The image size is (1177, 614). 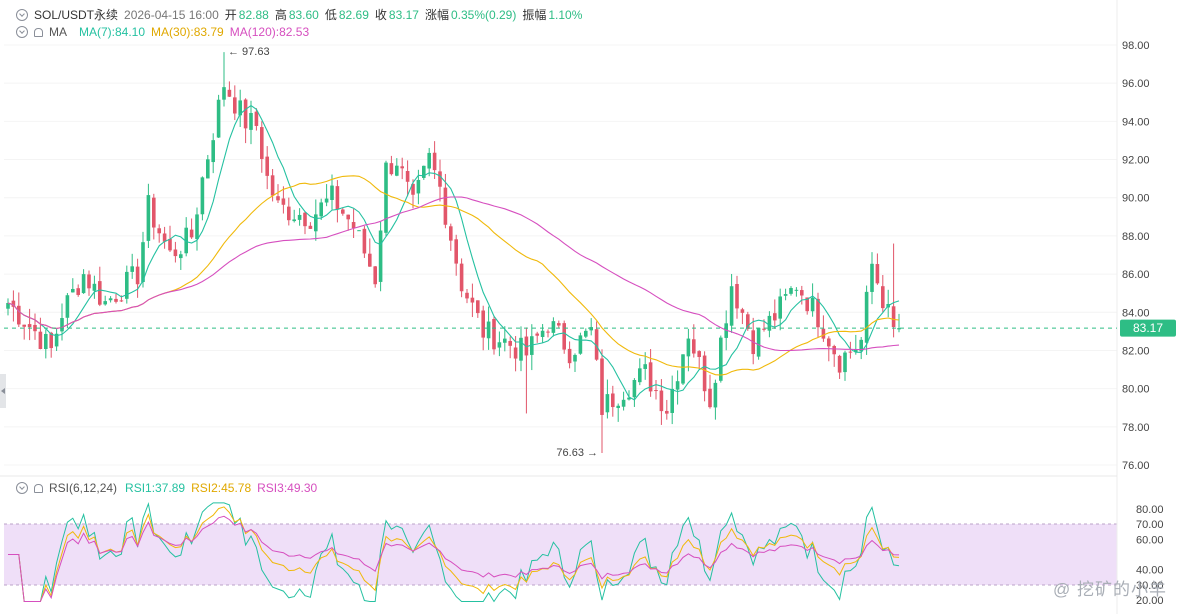 What do you see at coordinates (1136, 237) in the screenshot?
I see `price-tick-label: 88.00` at bounding box center [1136, 237].